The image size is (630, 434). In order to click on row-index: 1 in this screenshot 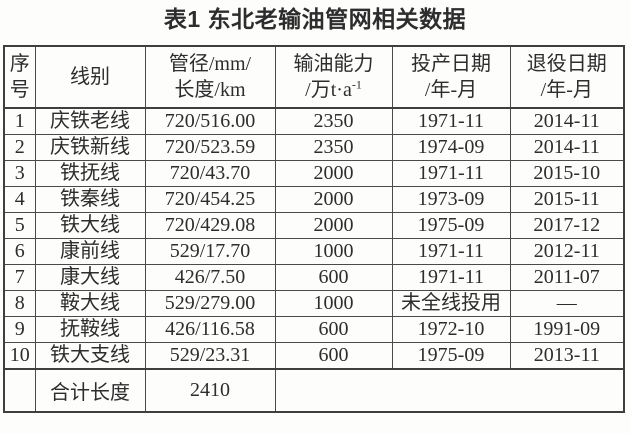, I will do `click(19, 121)`.